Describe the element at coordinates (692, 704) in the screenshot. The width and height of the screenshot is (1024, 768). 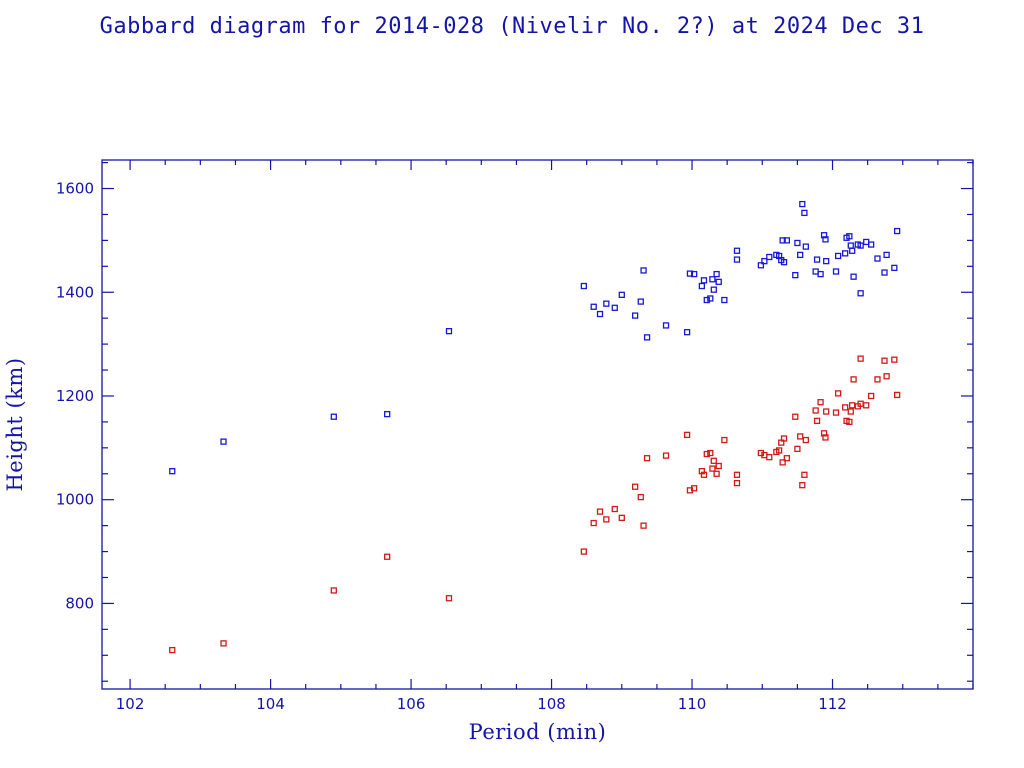
I see `x-tick-label: 110` at that location.